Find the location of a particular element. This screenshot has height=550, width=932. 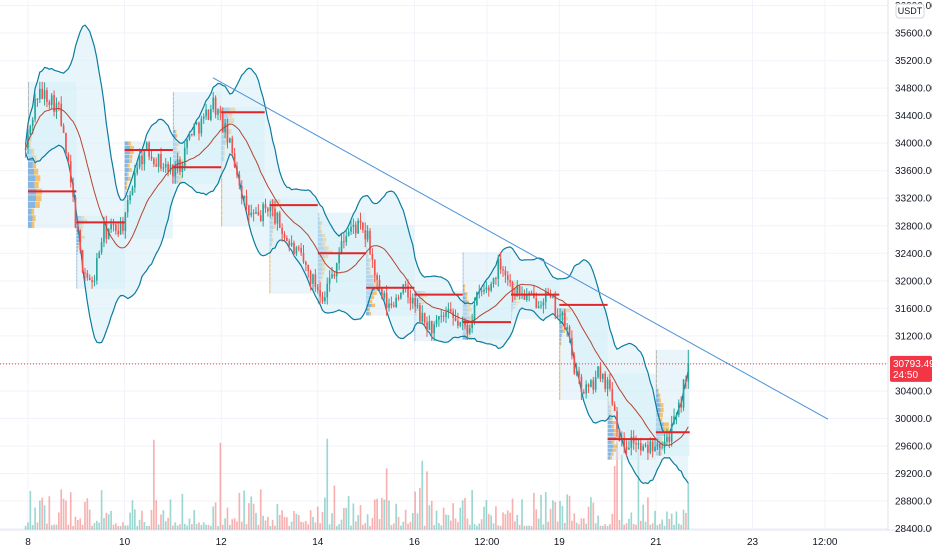

y-tick-label: 34400.00 is located at coordinates (913, 116).